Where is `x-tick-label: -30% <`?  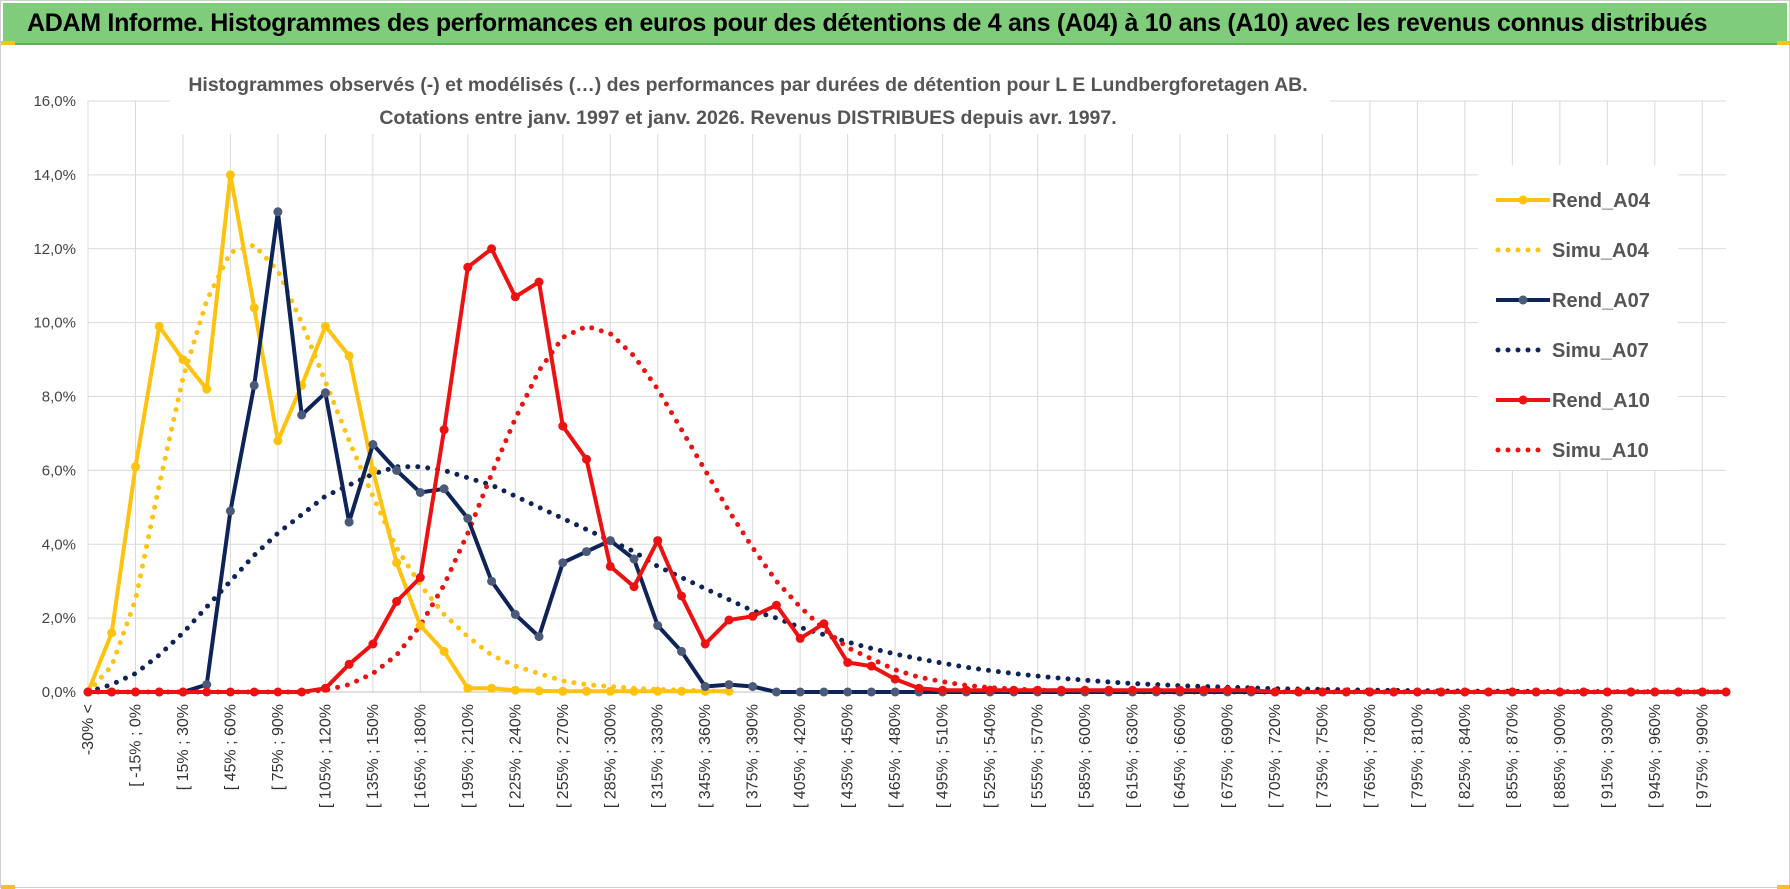 x-tick-label: -30% < is located at coordinates (88, 729).